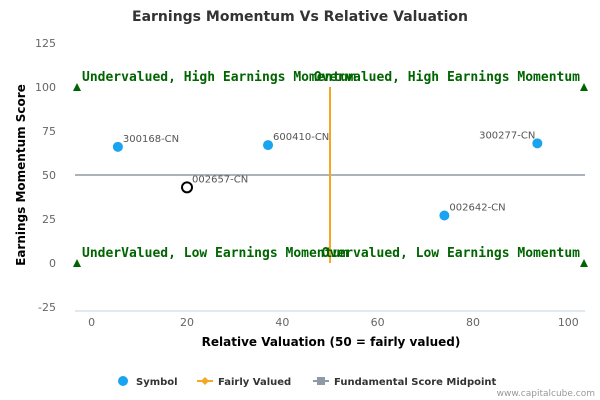  What do you see at coordinates (282, 322) in the screenshot?
I see `x-tick-label: 40` at bounding box center [282, 322].